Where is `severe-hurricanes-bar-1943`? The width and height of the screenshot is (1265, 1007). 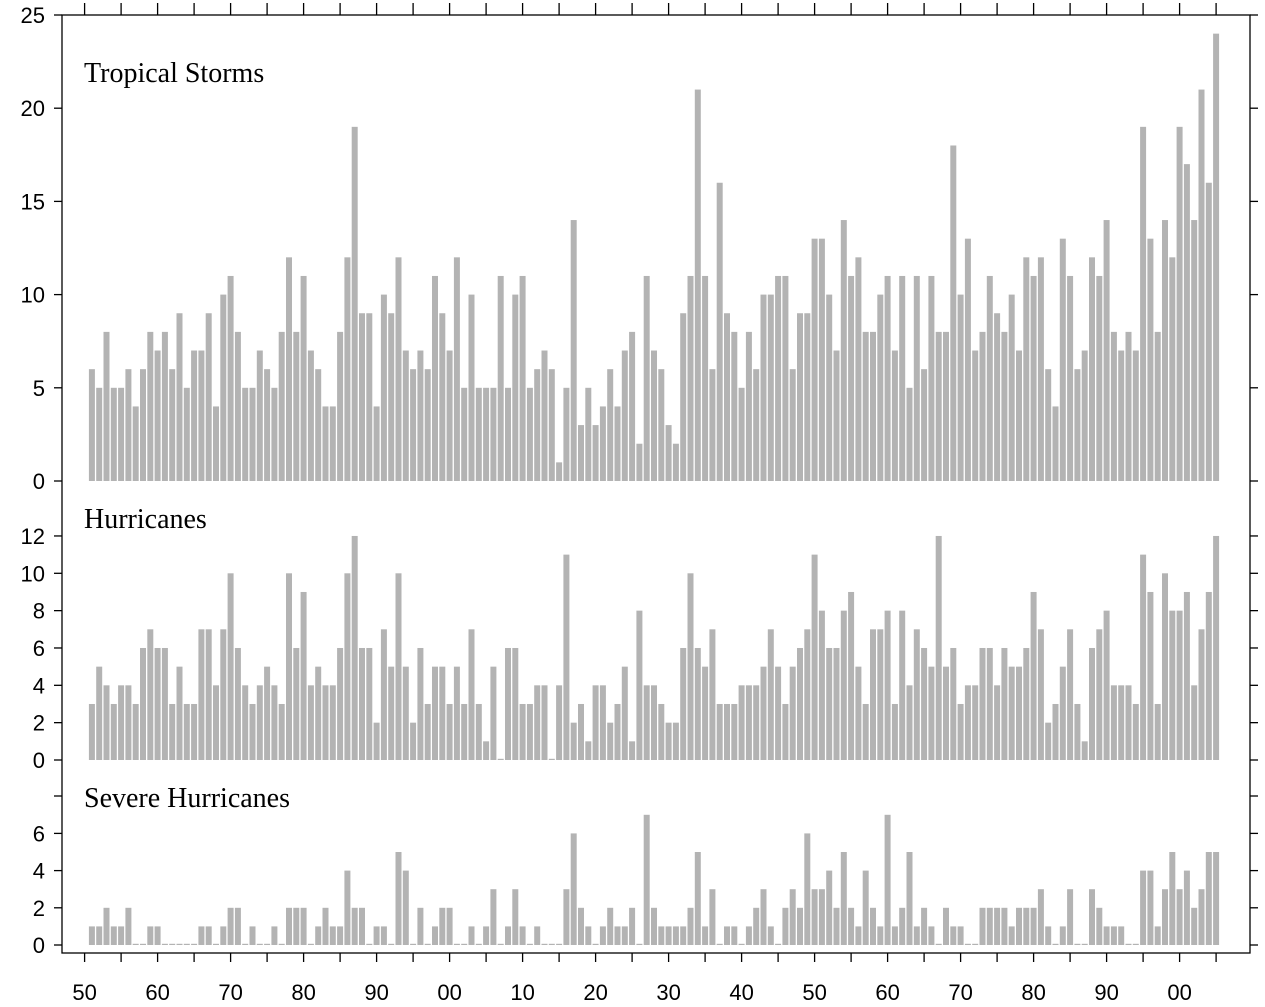
severe-hurricanes-bar-1943 is located at coordinates (763, 917).